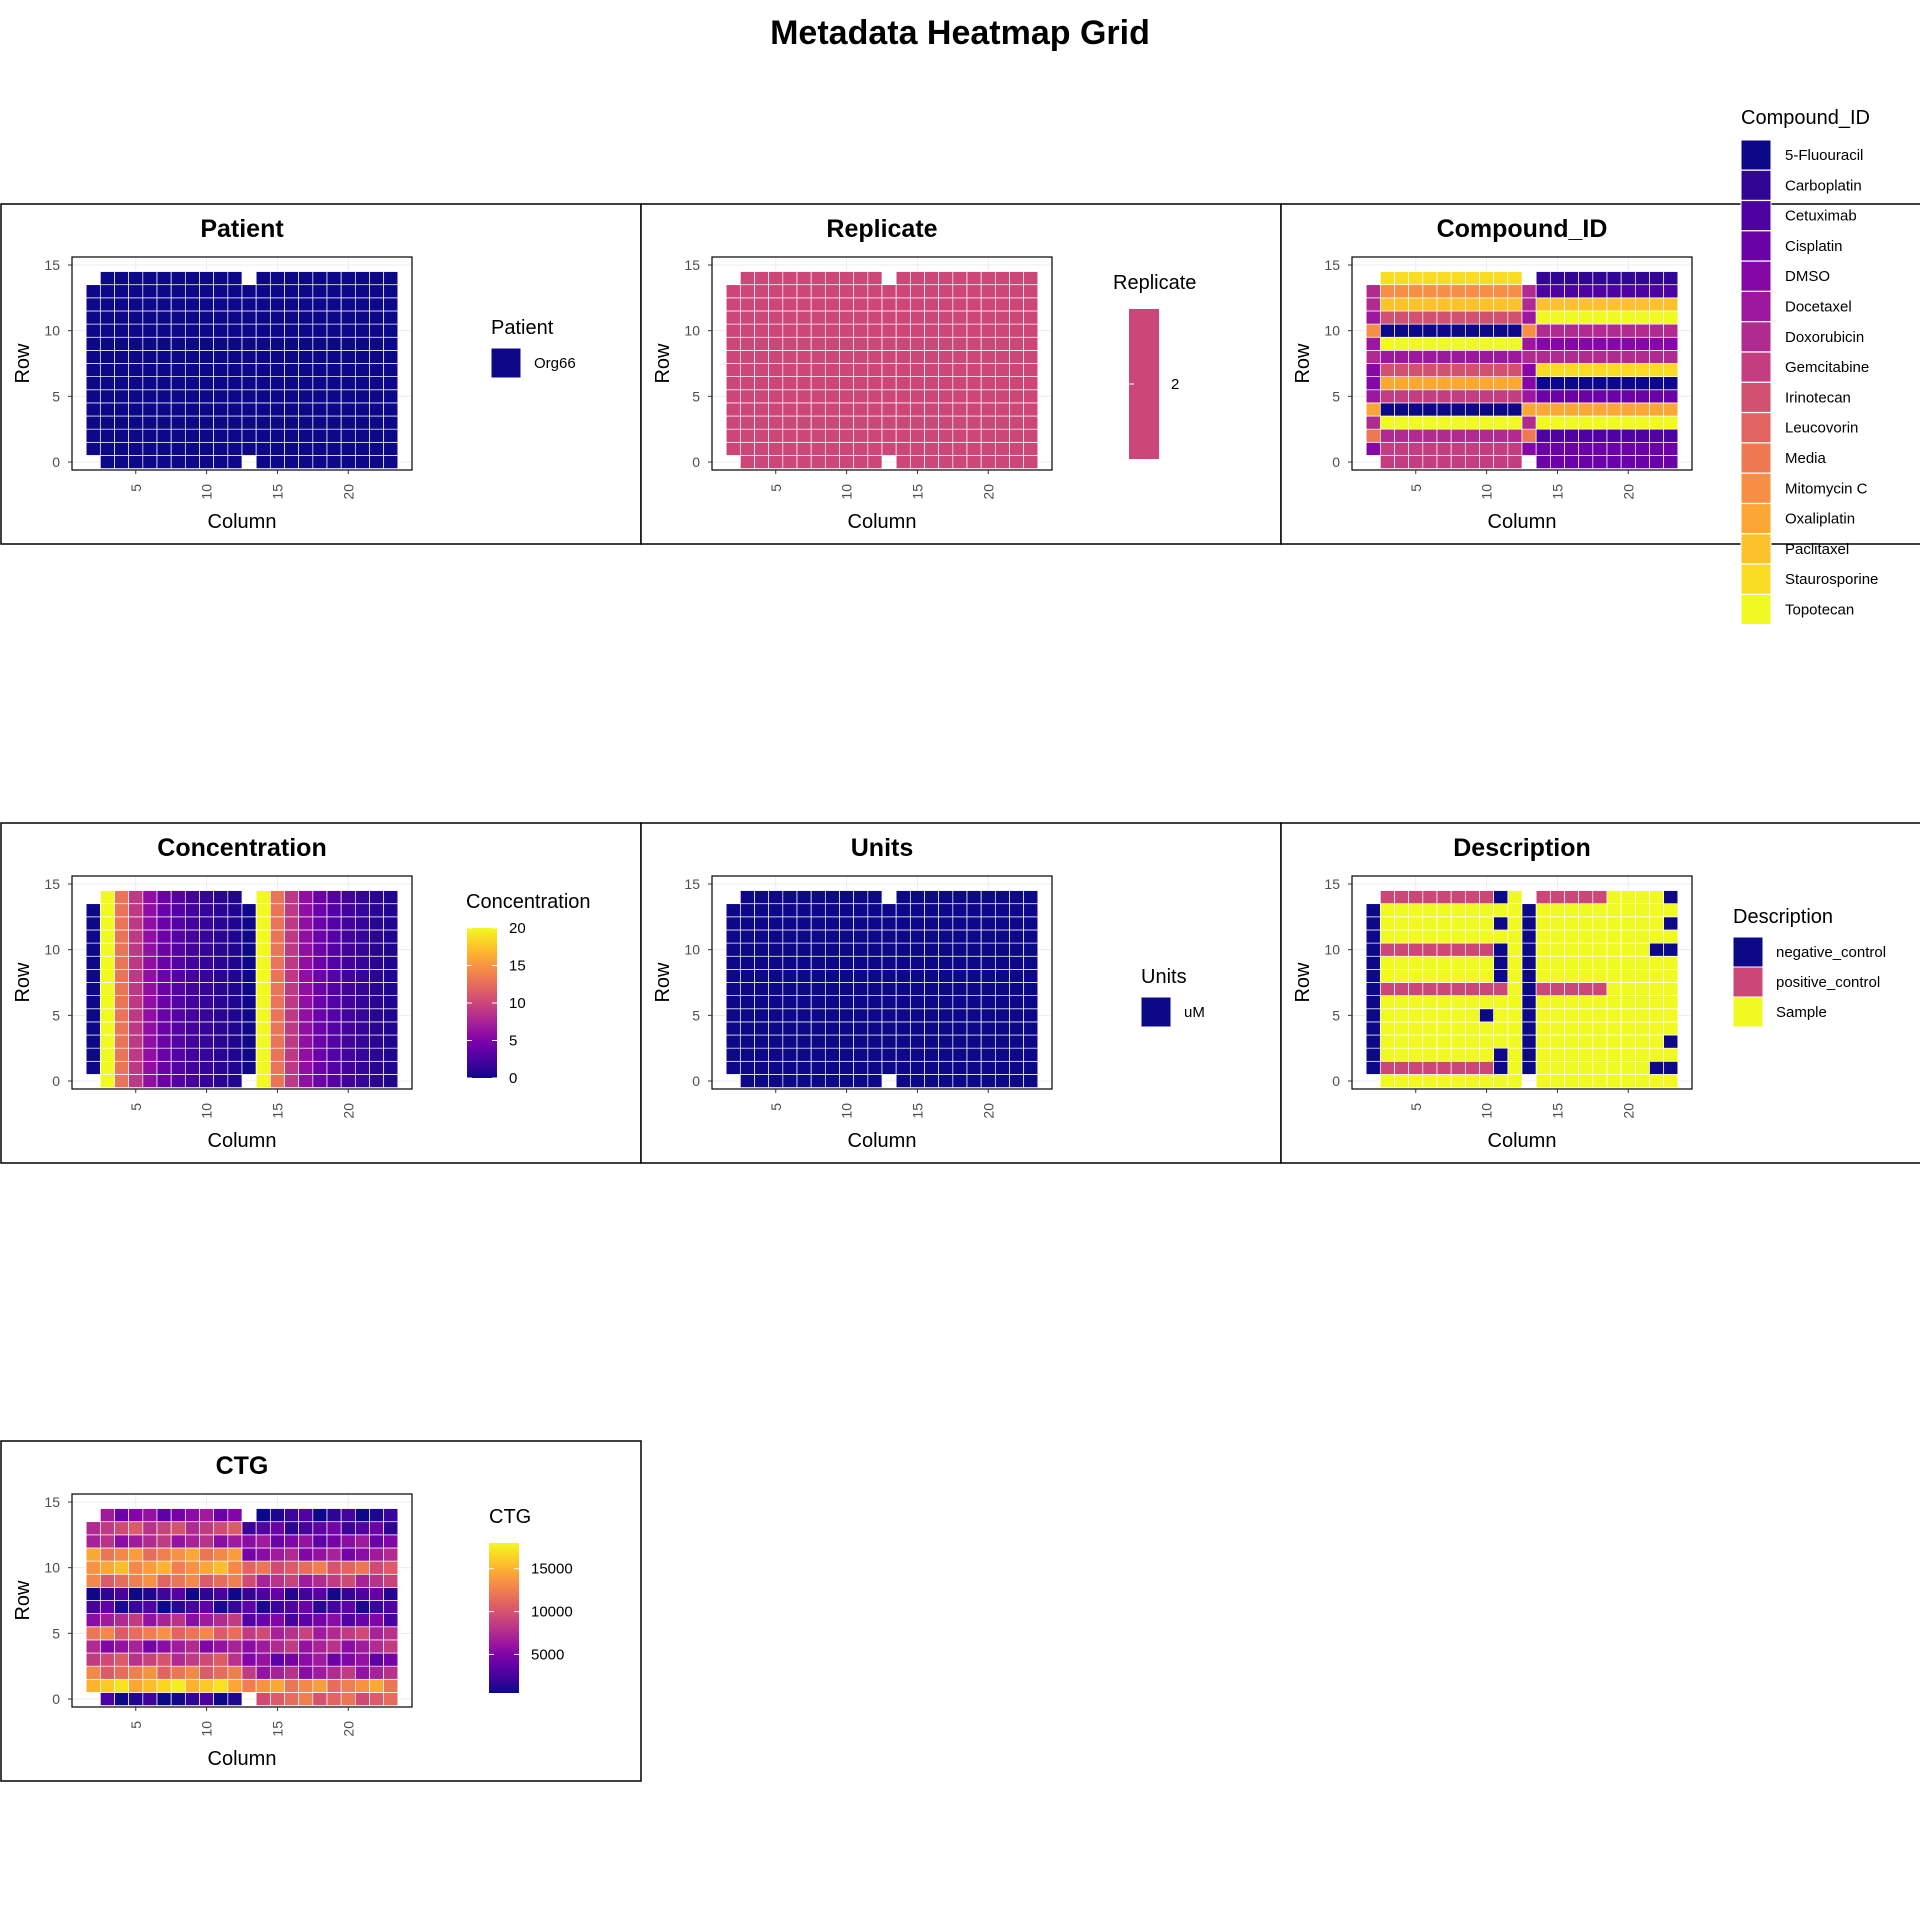  I want to click on legend-label-leucovorin: Leucovorin, so click(1821, 428).